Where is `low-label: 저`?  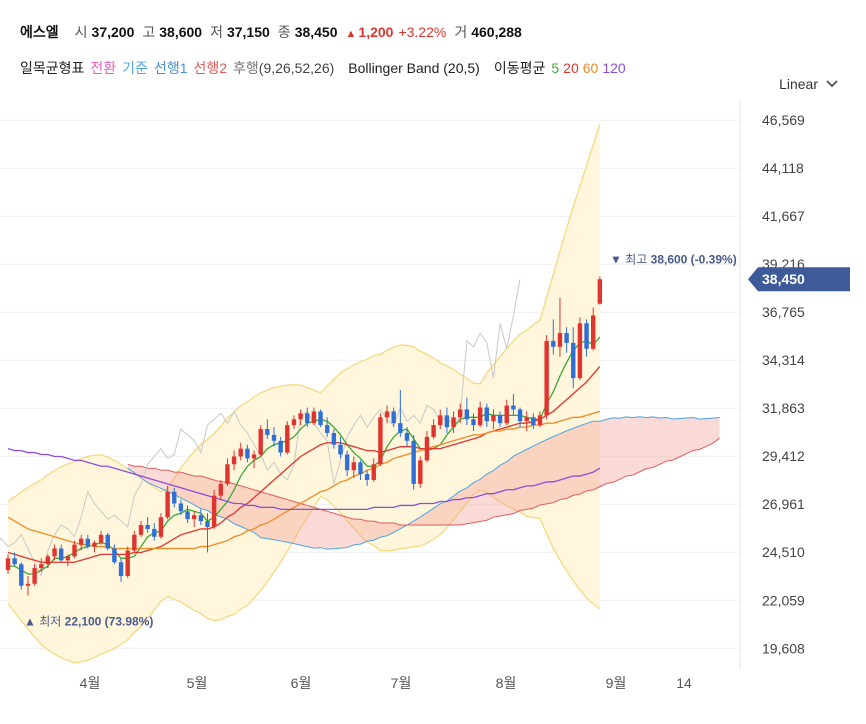 low-label: 저 is located at coordinates (216, 32).